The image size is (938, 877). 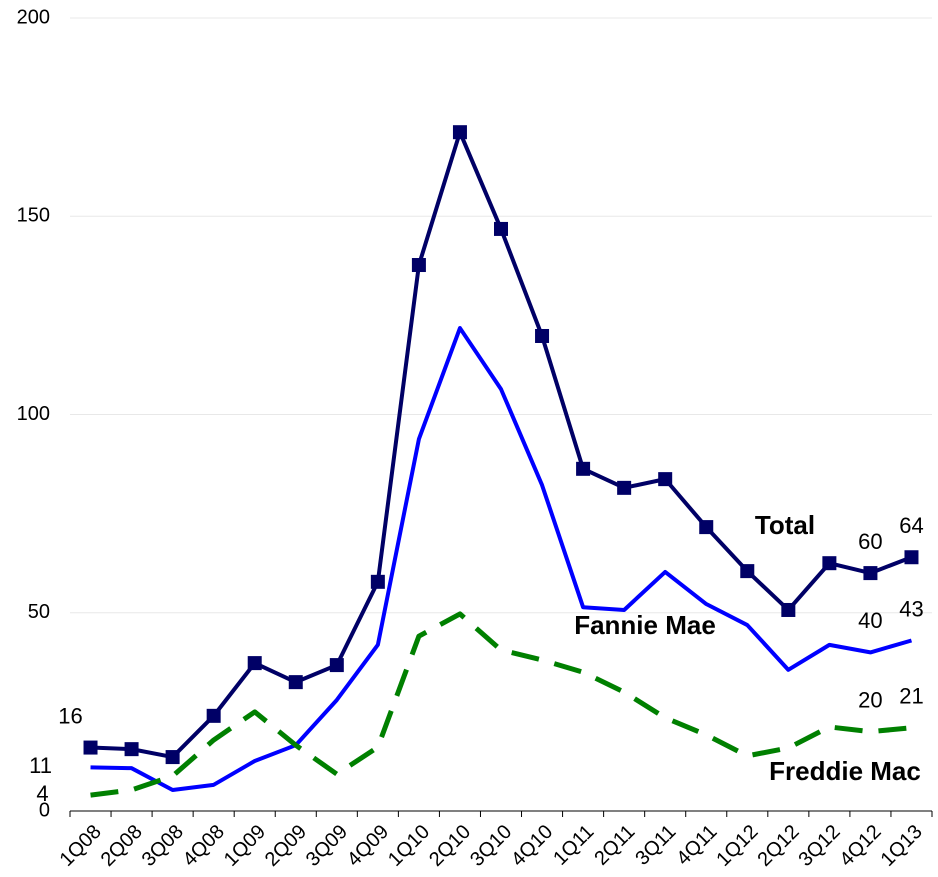 I want to click on series-name: Freddie Mac, so click(x=845, y=771).